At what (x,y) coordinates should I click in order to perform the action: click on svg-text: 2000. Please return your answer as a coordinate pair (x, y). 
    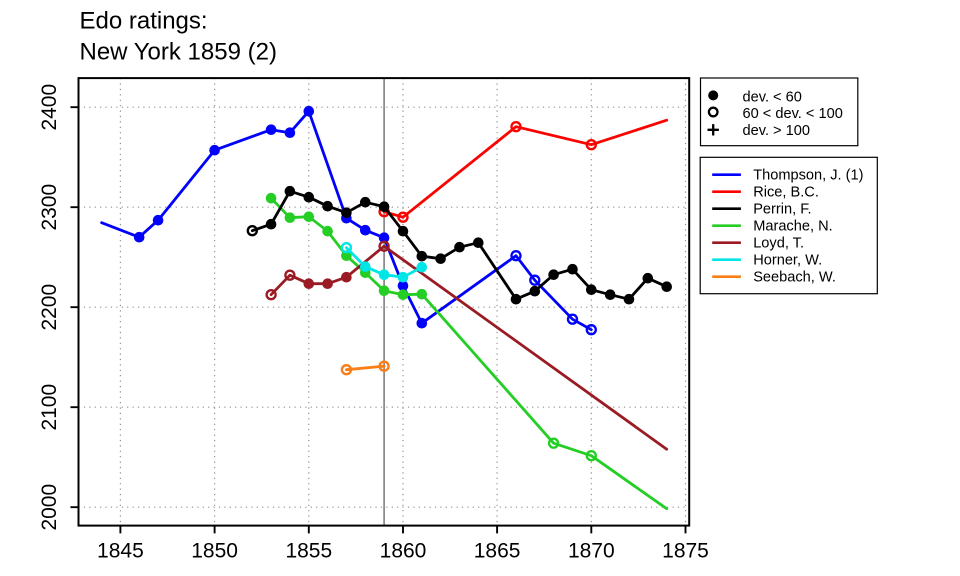
    Looking at the image, I should click on (49, 507).